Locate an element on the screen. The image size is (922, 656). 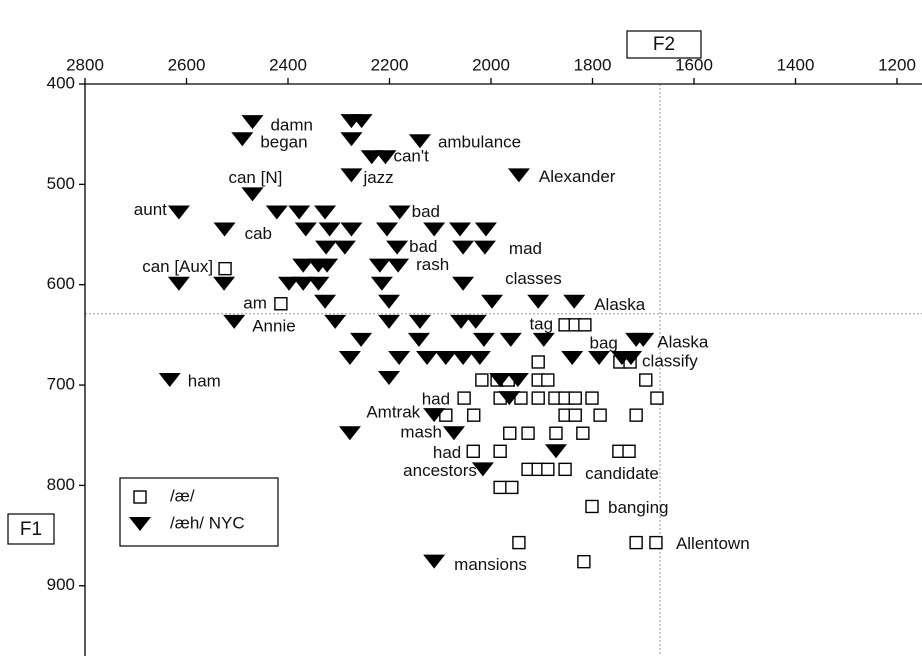
point-label: mash is located at coordinates (421, 432).